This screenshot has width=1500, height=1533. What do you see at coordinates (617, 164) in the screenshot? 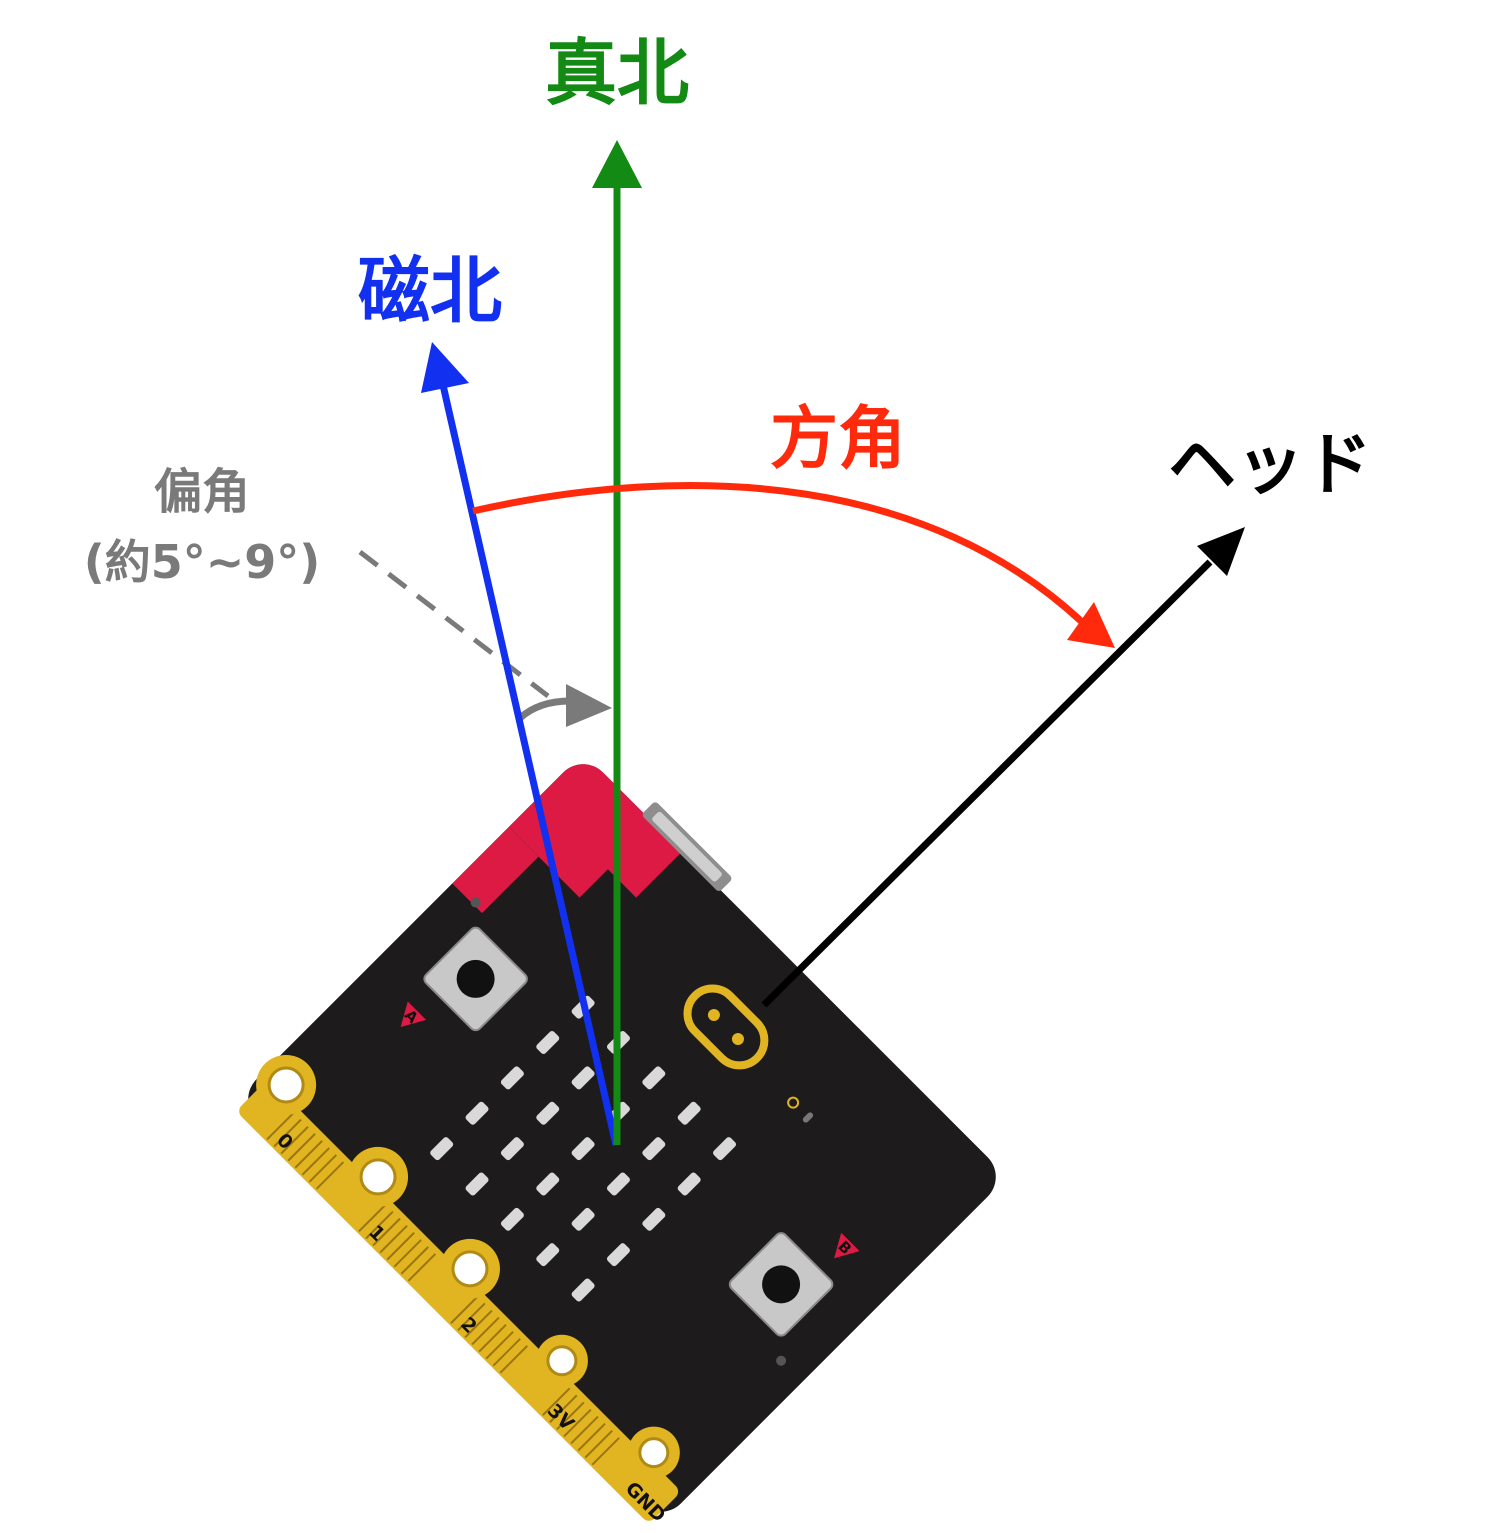
I see `true-north-arrowhead` at bounding box center [617, 164].